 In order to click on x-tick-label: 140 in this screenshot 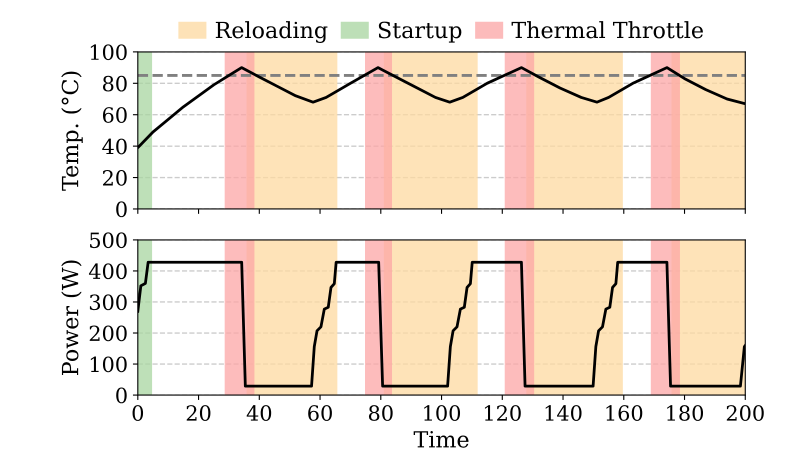, I will do `click(564, 413)`.